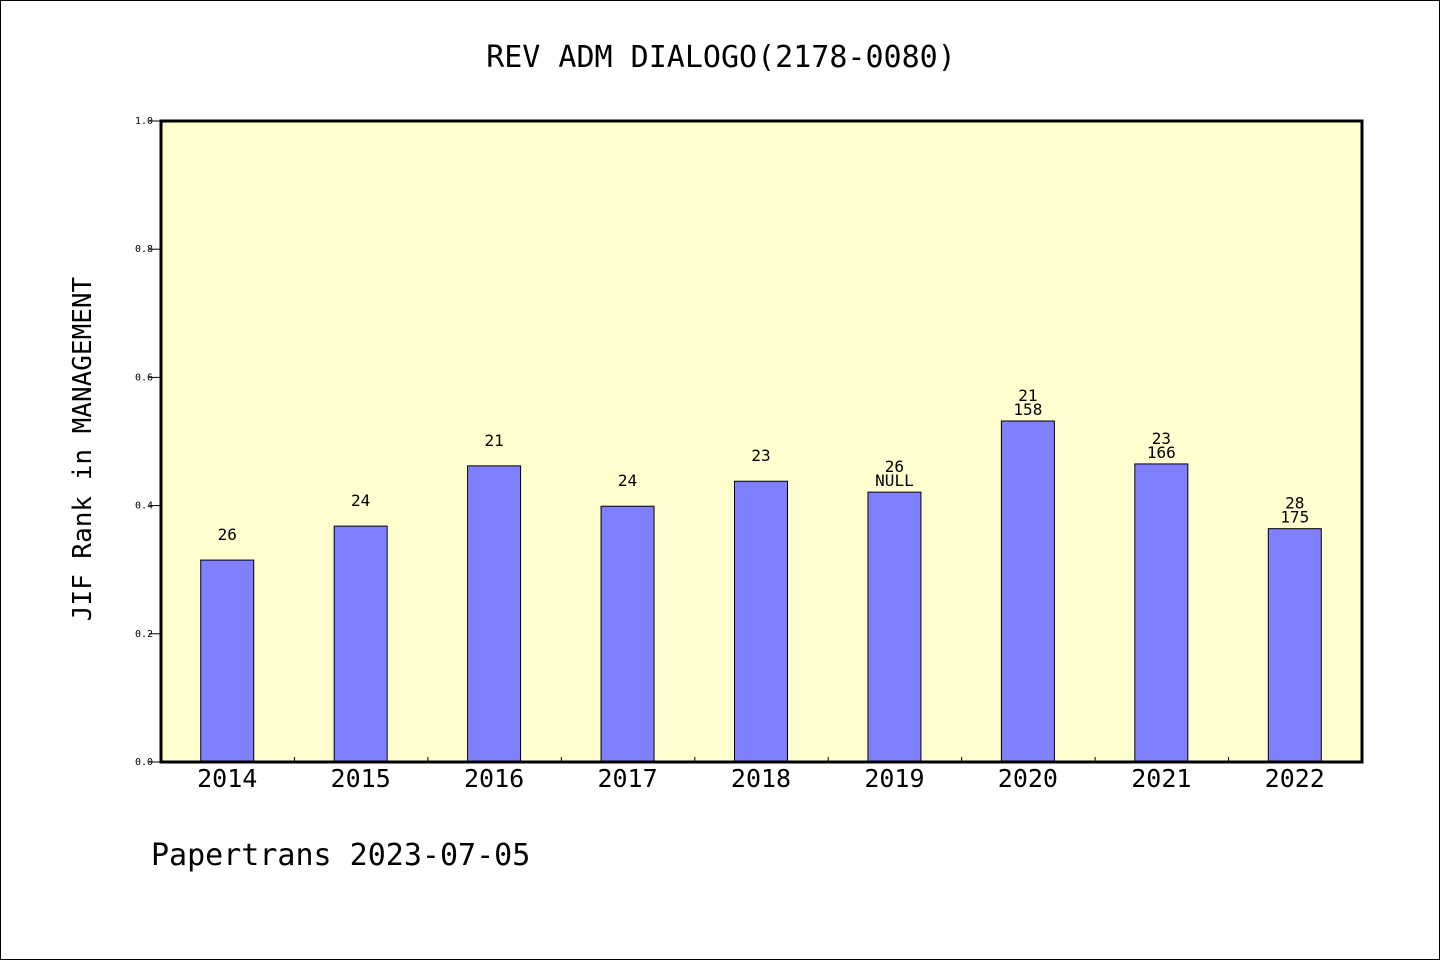  Describe the element at coordinates (227, 661) in the screenshot. I see `bar-2014` at that location.